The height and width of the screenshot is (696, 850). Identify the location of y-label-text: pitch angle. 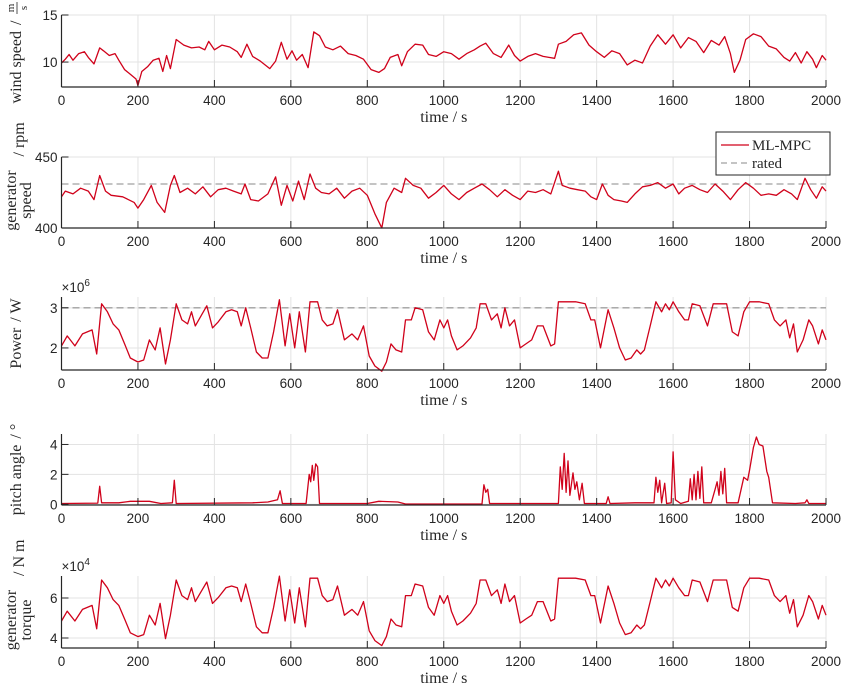
(16, 480).